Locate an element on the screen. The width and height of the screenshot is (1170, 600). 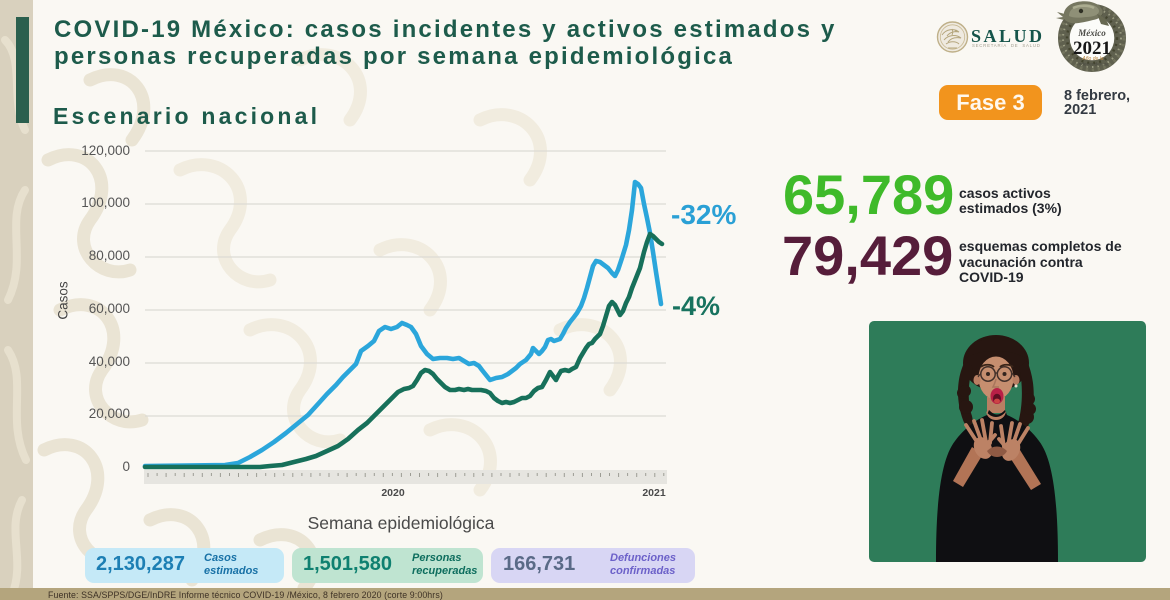
svg-text: 2021 is located at coordinates (1092, 48).